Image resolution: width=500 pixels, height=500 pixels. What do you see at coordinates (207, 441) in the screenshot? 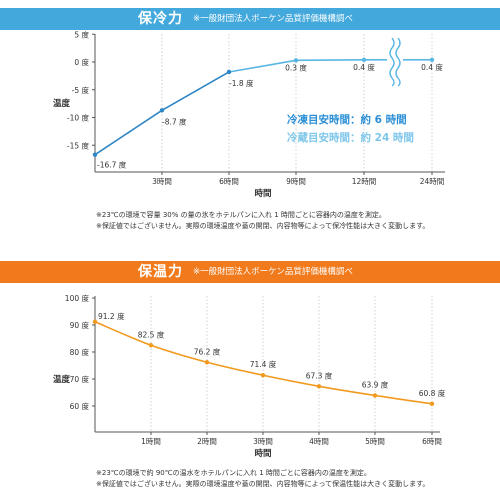
I see `x-tick-label: 2時間` at bounding box center [207, 441].